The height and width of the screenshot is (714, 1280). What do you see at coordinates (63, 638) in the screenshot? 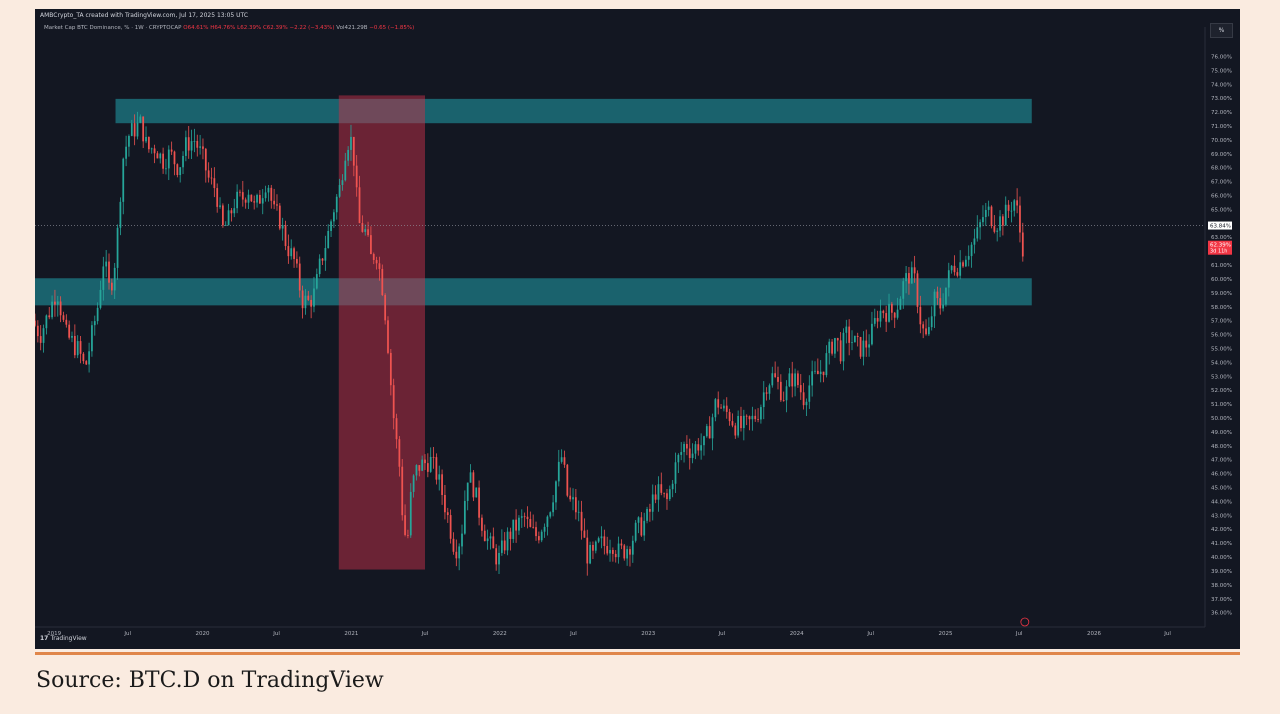
I see `tradingview-logo: 𝟭𝟳 TradingView` at bounding box center [63, 638].